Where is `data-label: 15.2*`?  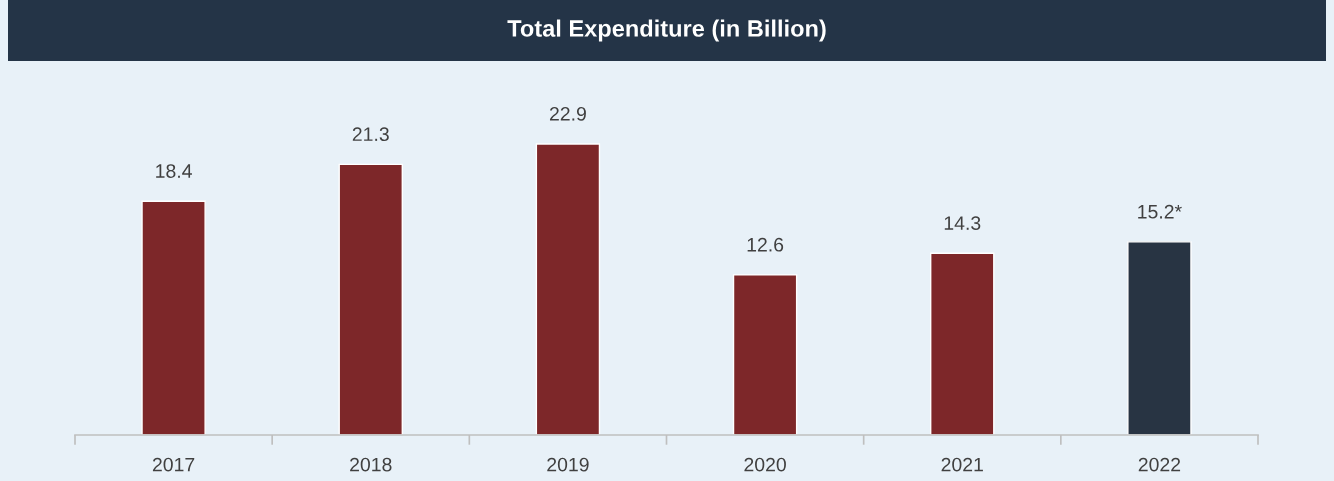 data-label: 15.2* is located at coordinates (1160, 211).